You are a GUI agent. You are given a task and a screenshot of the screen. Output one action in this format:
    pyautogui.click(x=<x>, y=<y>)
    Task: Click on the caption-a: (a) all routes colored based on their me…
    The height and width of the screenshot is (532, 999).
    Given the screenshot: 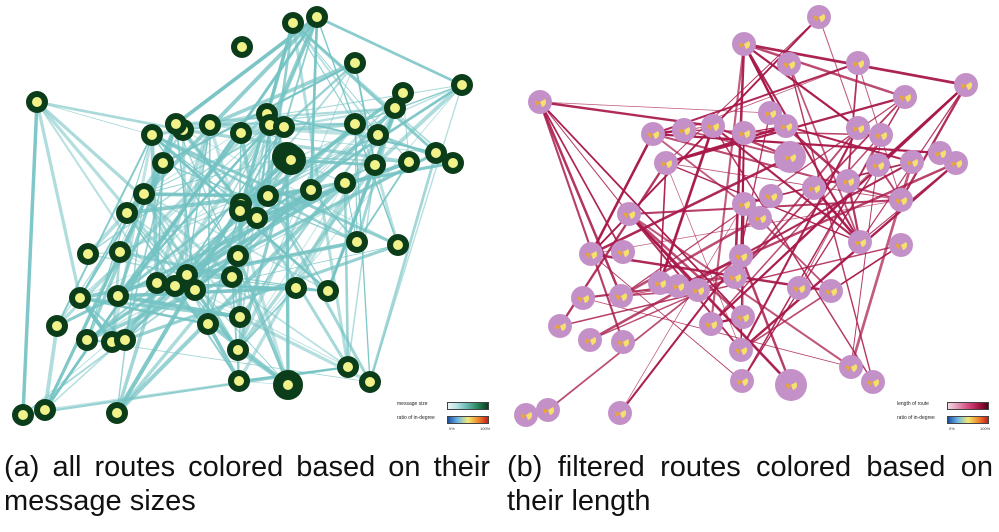 What is the action you would take?
    pyautogui.click(x=247, y=484)
    